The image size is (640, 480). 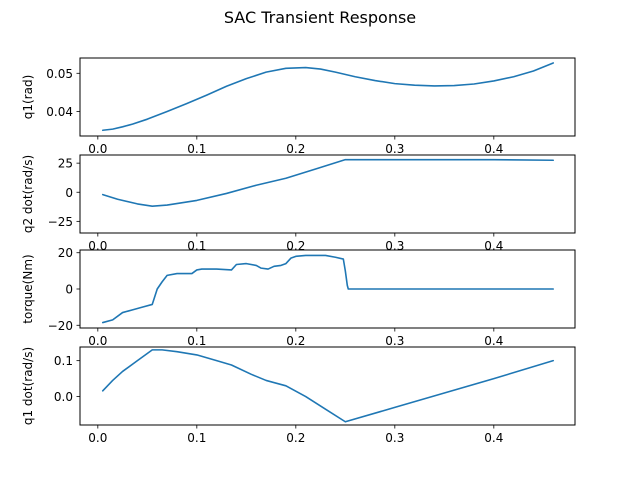 I want to click on subplot-torque-y-tick-label-1: 0, so click(x=69, y=290).